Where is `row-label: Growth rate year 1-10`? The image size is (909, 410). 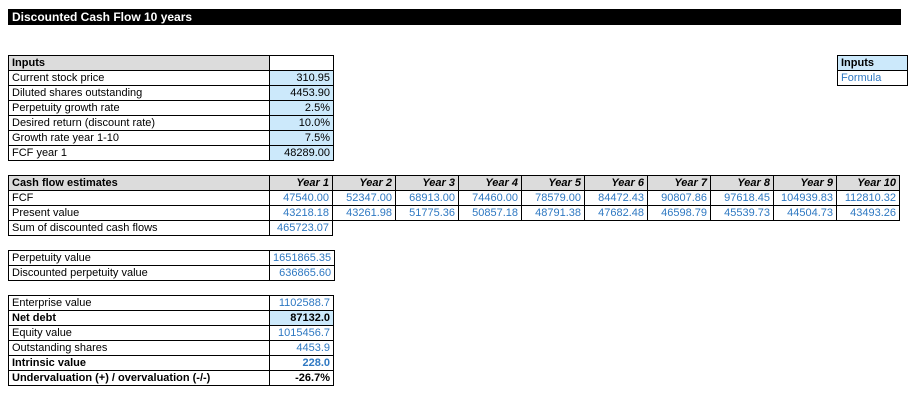
row-label: Growth rate year 1-10 is located at coordinates (139, 138).